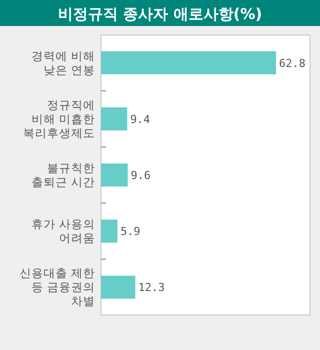 The image size is (320, 350). What do you see at coordinates (63, 231) in the screenshot?
I see `y-tick-label: 휴가 사용의 어려움` at bounding box center [63, 231].